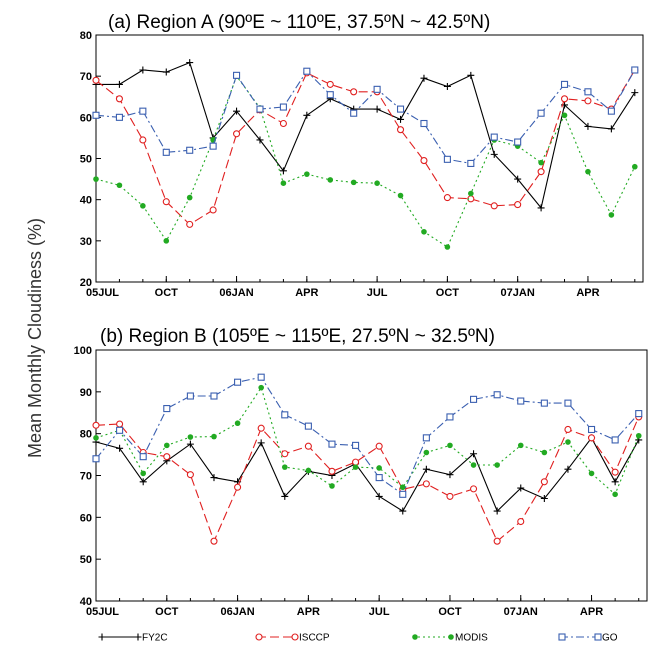 This screenshot has width=649, height=652. Describe the element at coordinates (588, 638) in the screenshot. I see `legend-item-go: GO` at that location.